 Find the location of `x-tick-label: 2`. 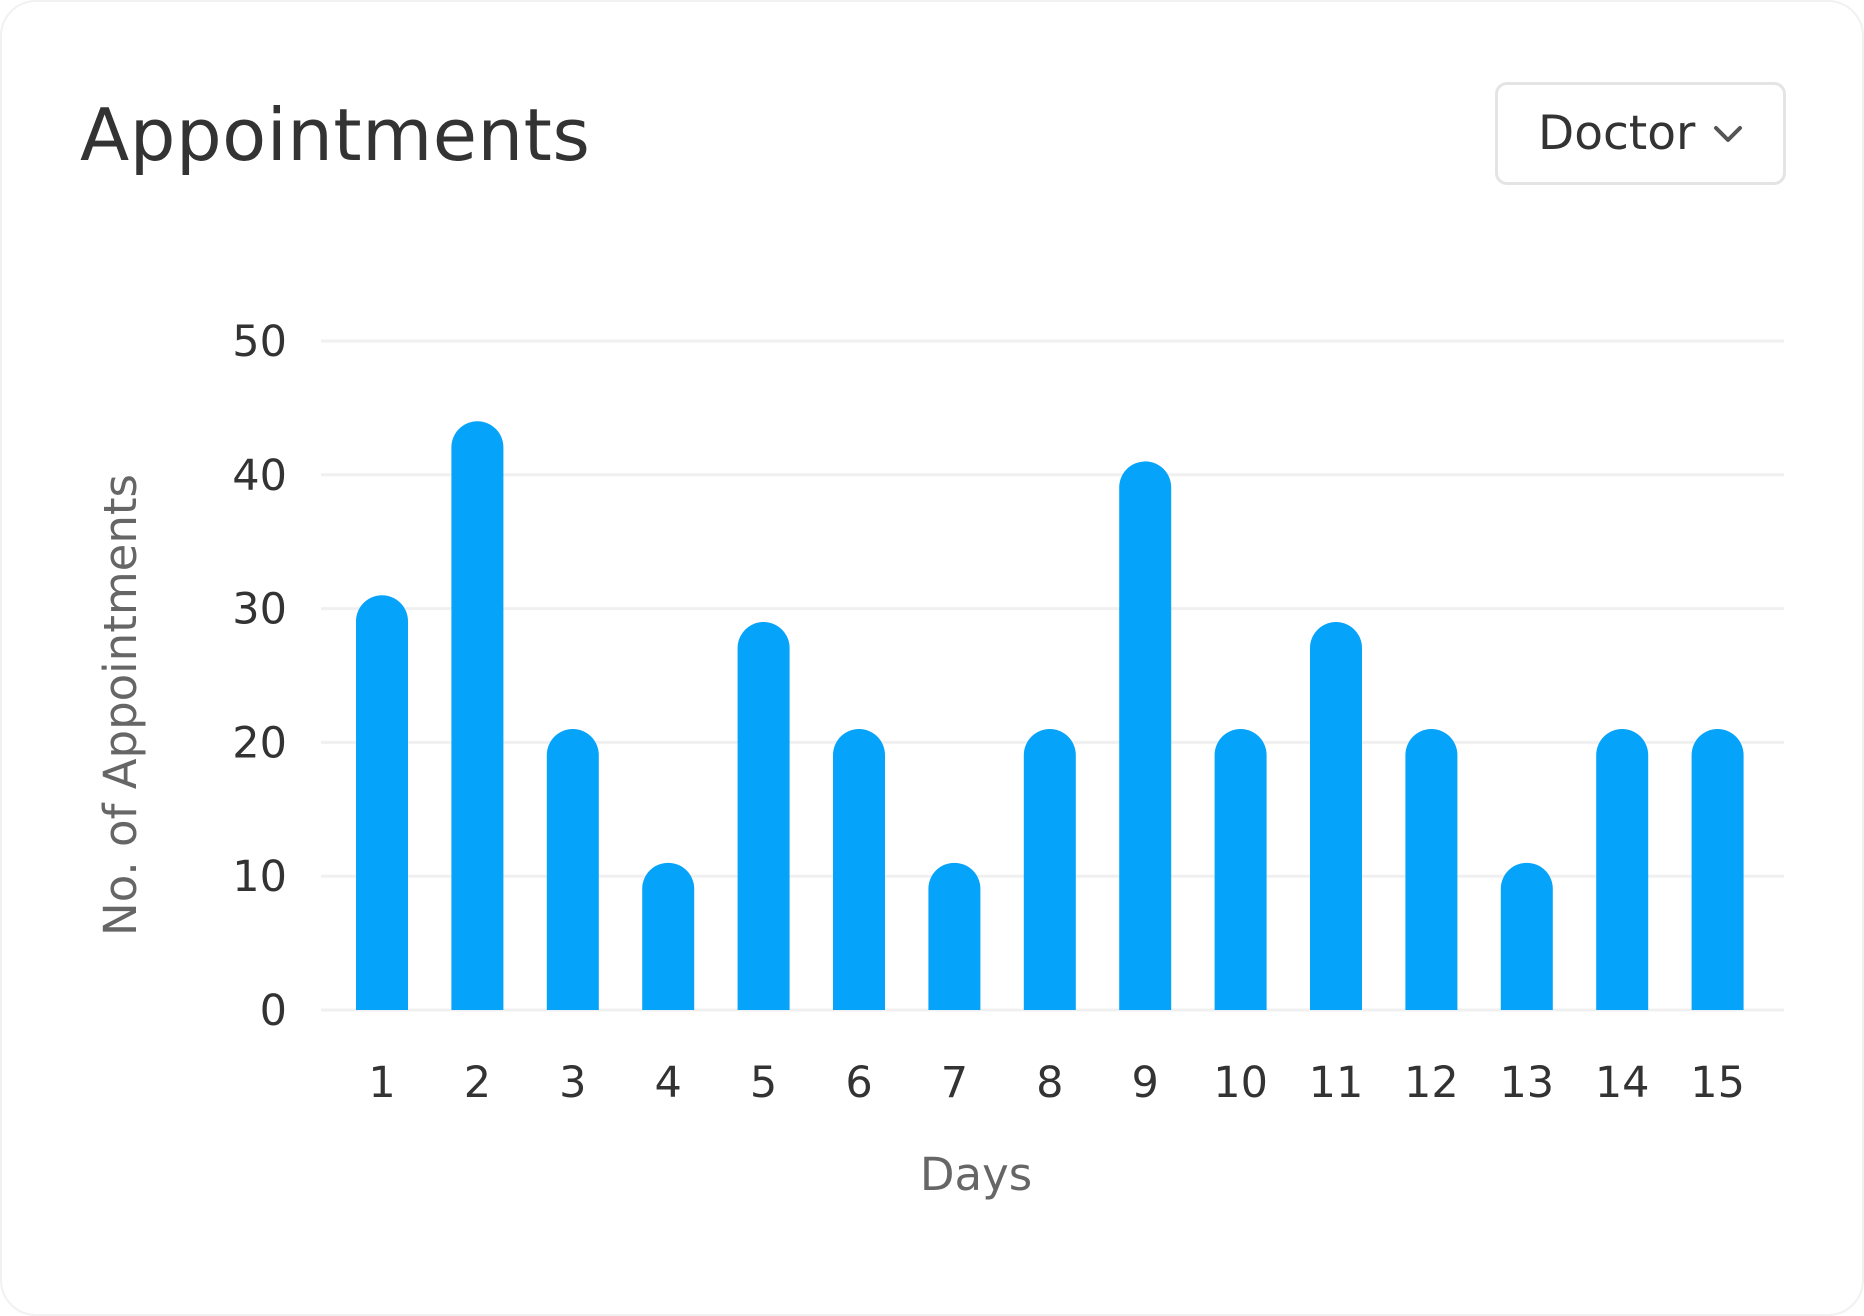

x-tick-label: 2 is located at coordinates (477, 1083).